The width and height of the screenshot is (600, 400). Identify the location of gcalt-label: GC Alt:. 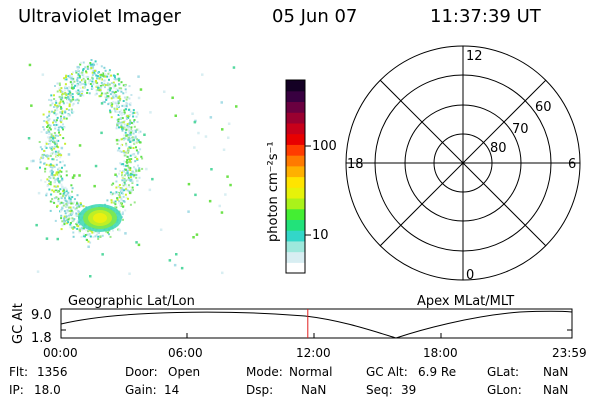
(387, 372).